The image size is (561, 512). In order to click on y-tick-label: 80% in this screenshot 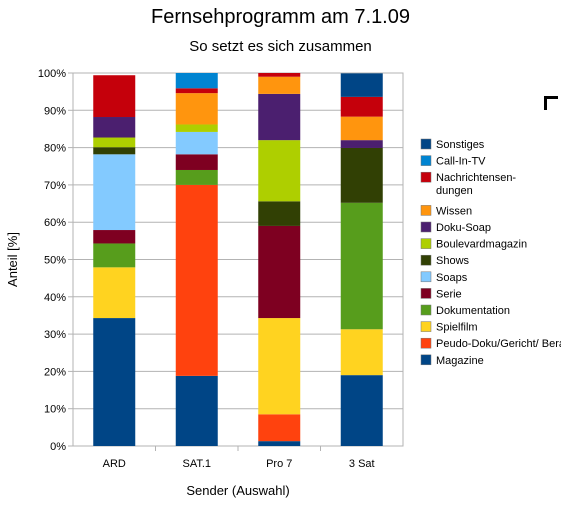, I will do `click(55, 149)`.